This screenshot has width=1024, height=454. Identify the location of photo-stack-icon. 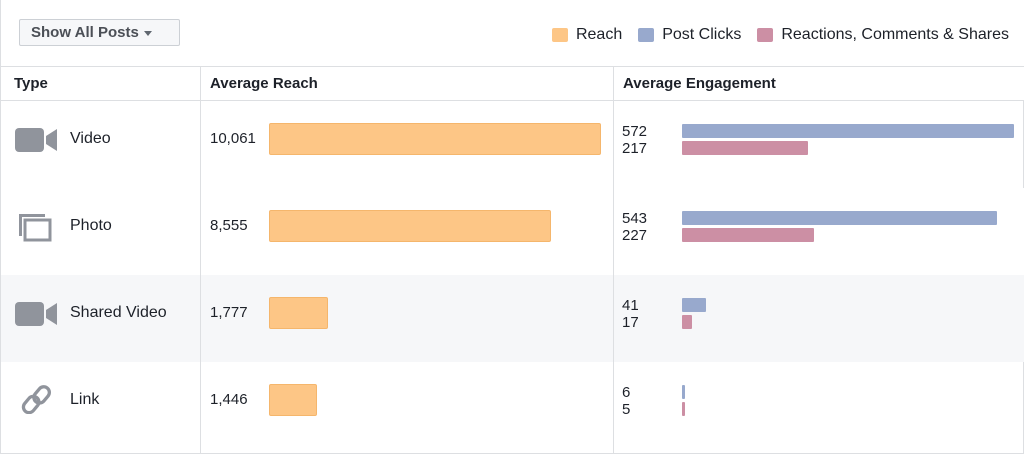
(35, 228).